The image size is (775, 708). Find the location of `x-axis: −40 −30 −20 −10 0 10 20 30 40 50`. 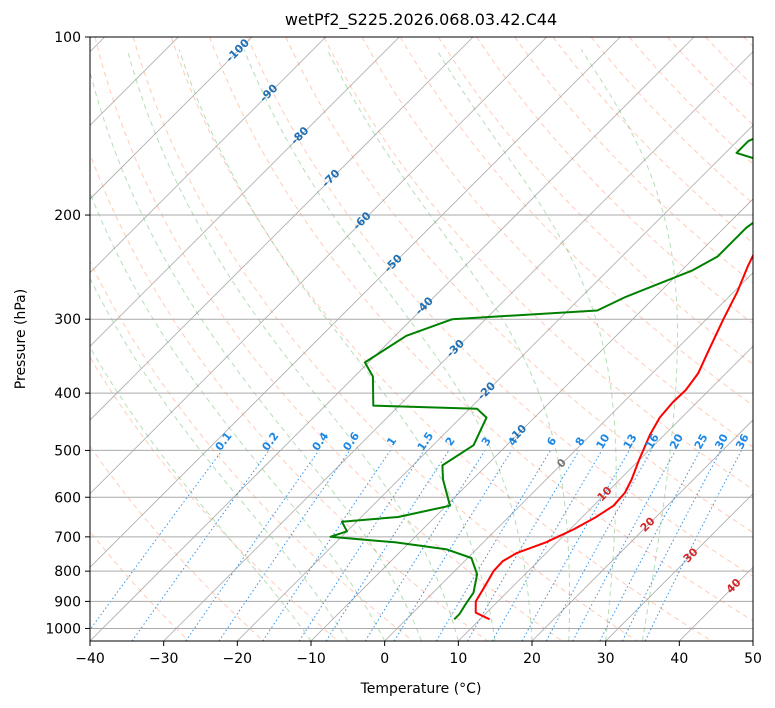

x-axis: −40 −30 −20 −10 0 10 20 30 40 50 is located at coordinates (418, 654).